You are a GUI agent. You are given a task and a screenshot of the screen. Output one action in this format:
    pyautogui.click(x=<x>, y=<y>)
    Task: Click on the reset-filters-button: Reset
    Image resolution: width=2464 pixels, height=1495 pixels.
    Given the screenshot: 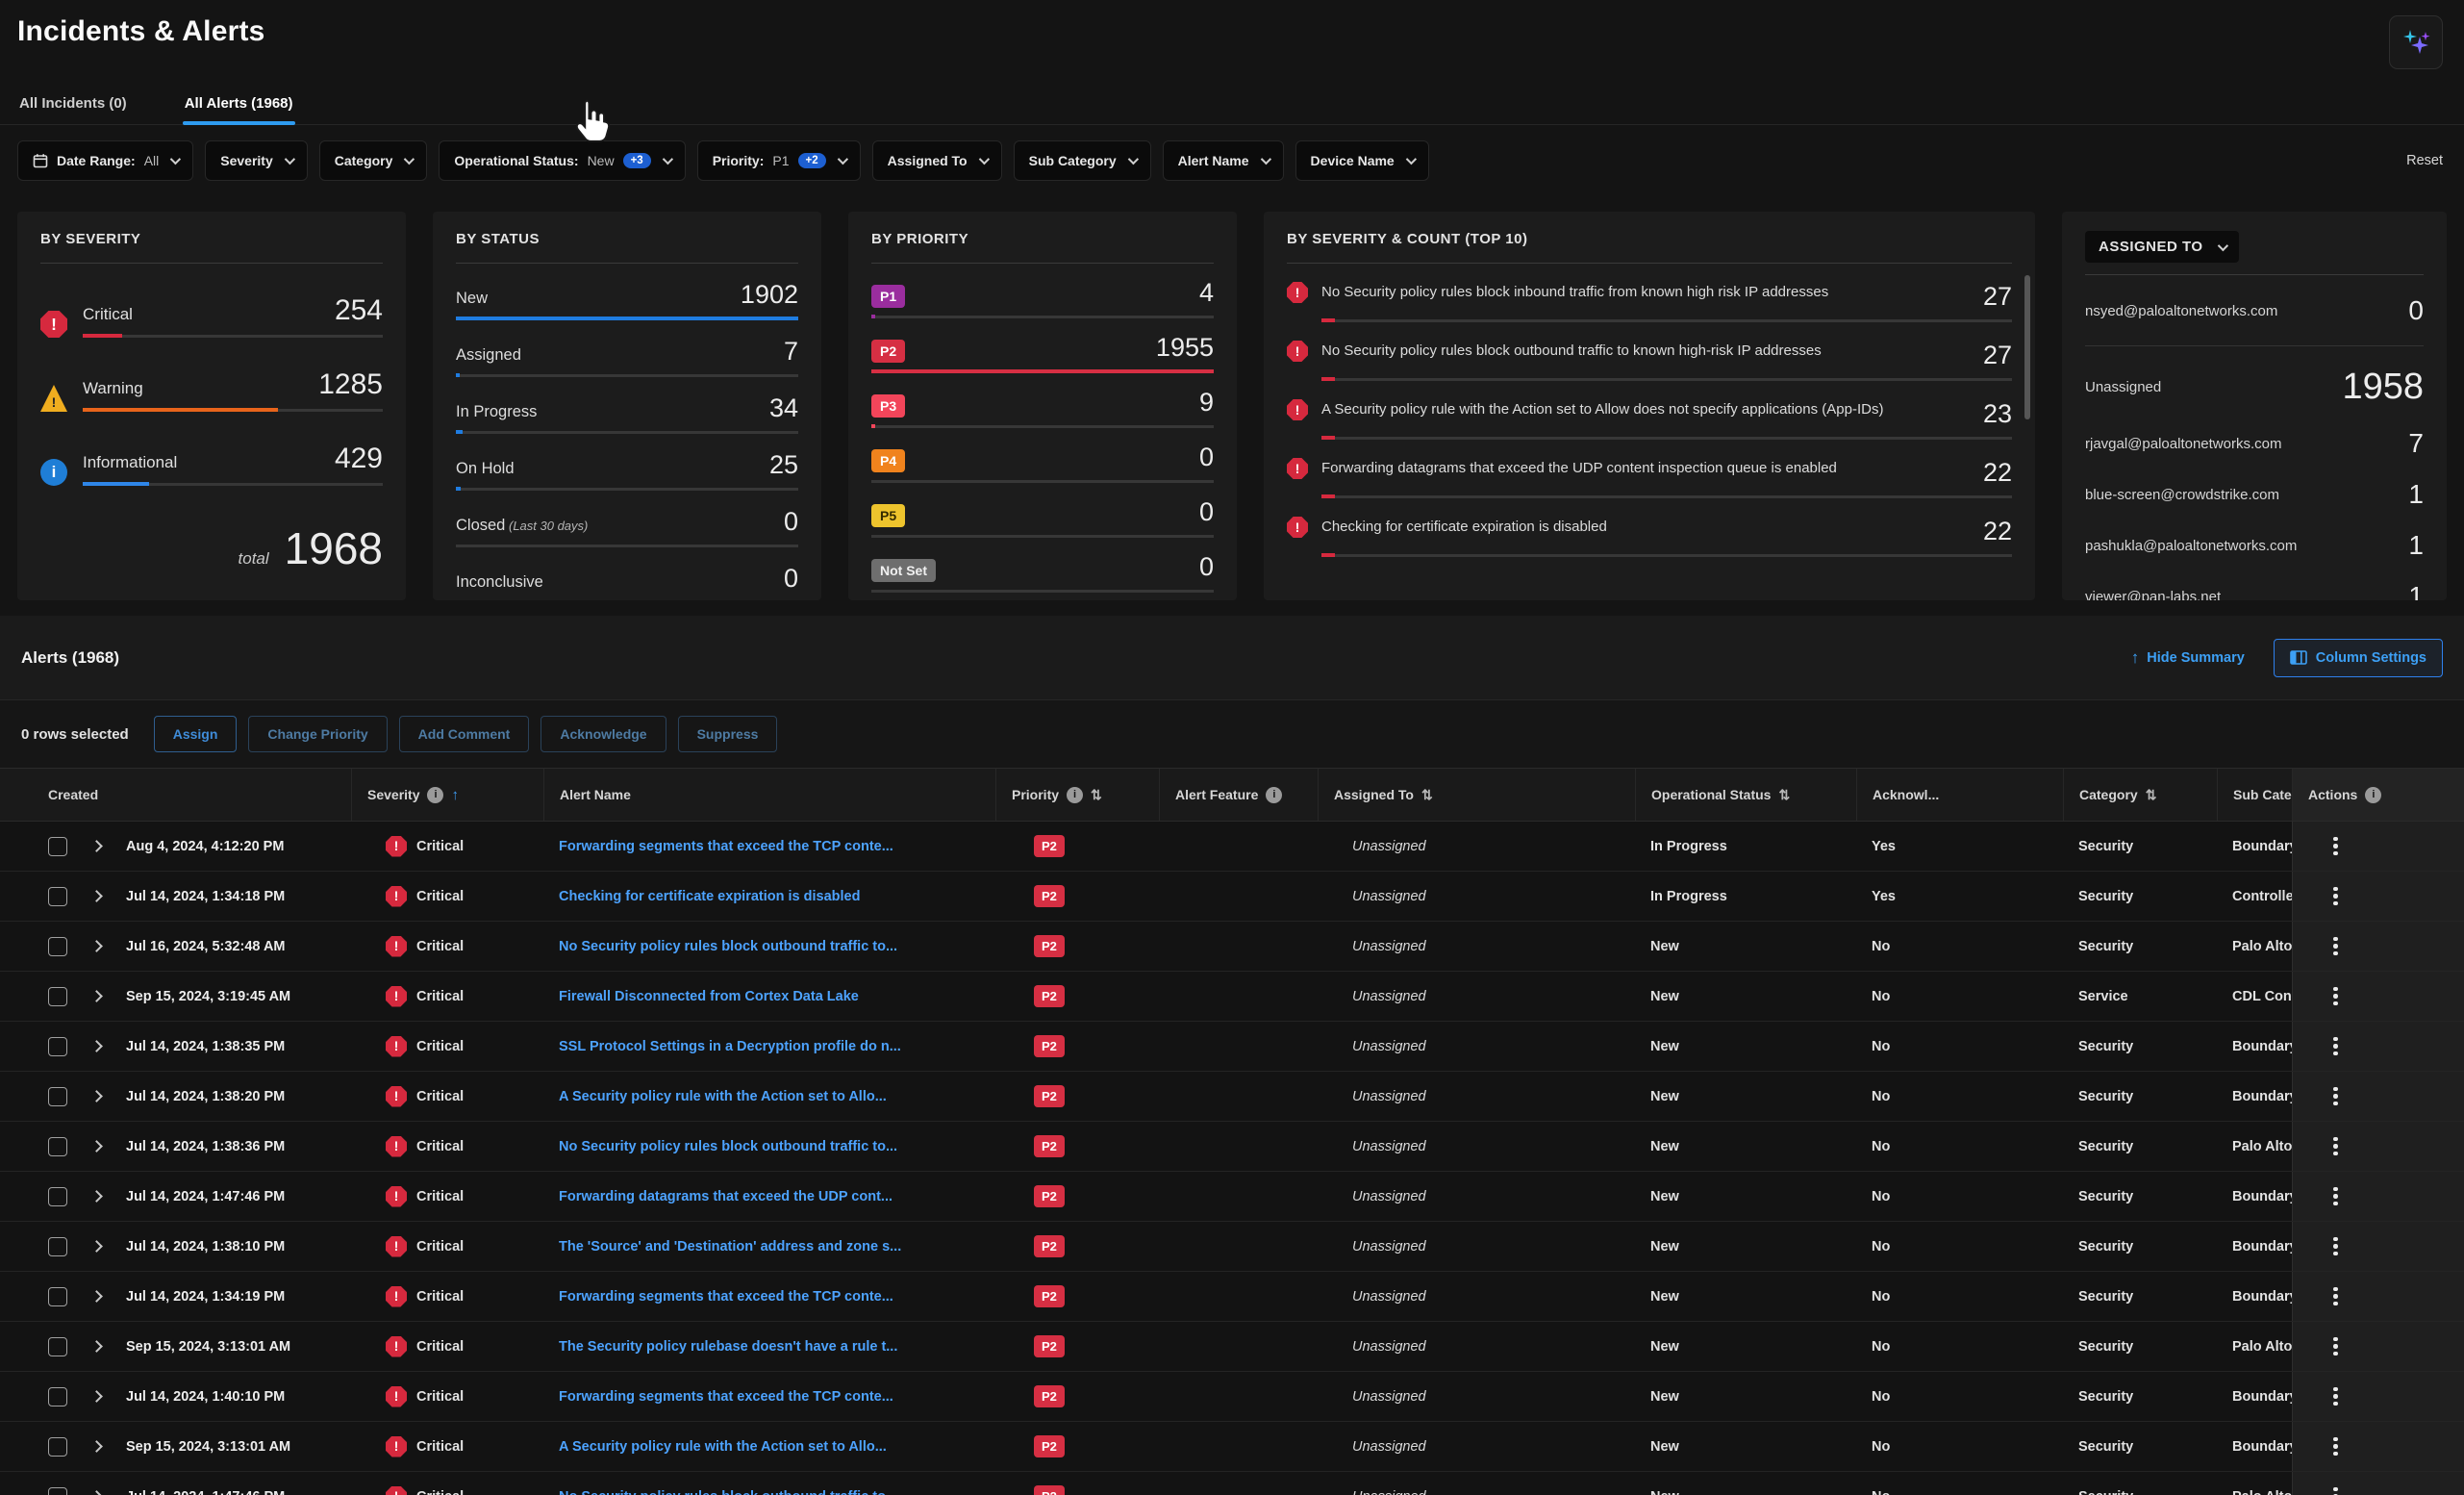 What is the action you would take?
    pyautogui.click(x=2424, y=161)
    